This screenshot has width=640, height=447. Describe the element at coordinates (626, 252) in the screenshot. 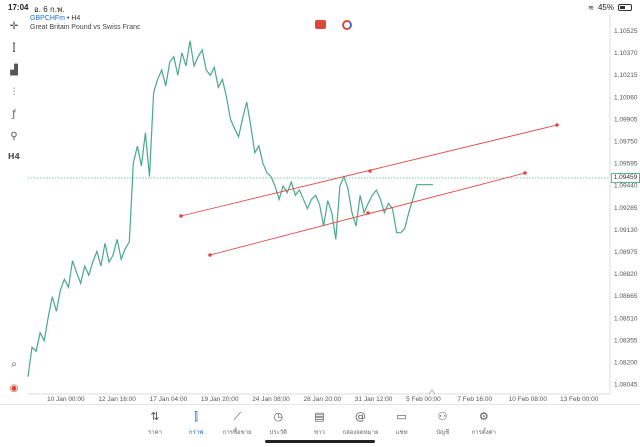

I see `price-axis-tick: 1.08975` at that location.